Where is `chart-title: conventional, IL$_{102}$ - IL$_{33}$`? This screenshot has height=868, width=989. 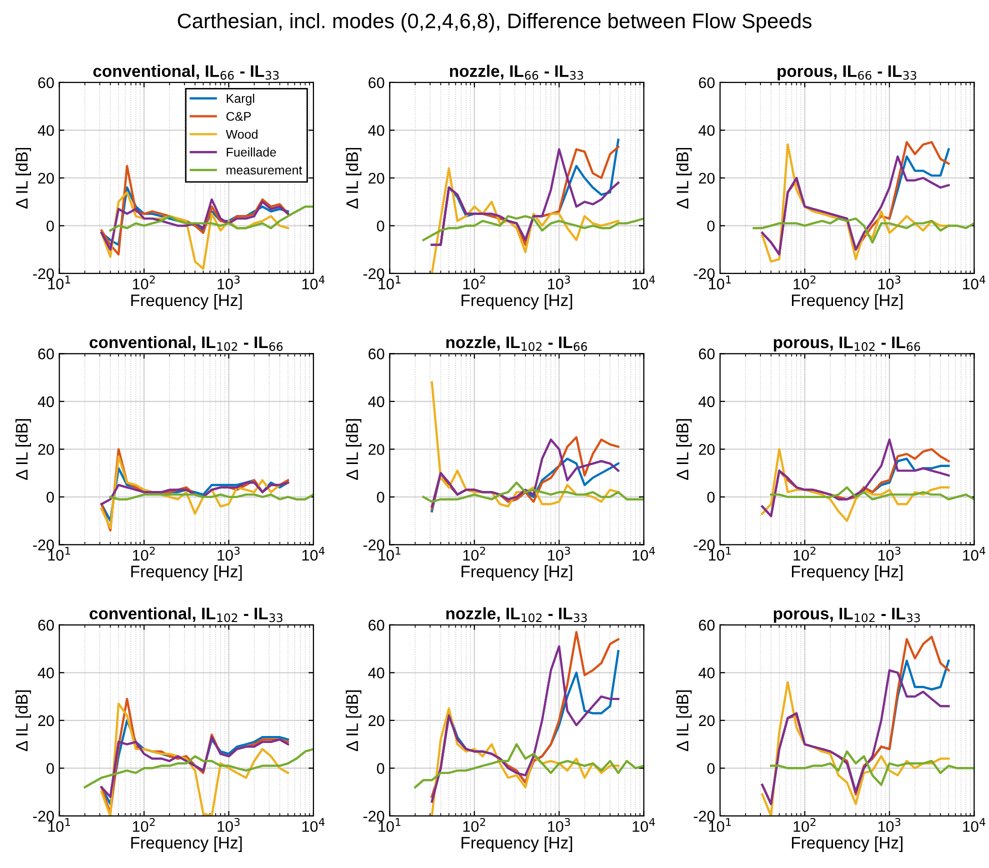
chart-title: conventional, IL$_{102}$ - IL$_{33}$ is located at coordinates (186, 614).